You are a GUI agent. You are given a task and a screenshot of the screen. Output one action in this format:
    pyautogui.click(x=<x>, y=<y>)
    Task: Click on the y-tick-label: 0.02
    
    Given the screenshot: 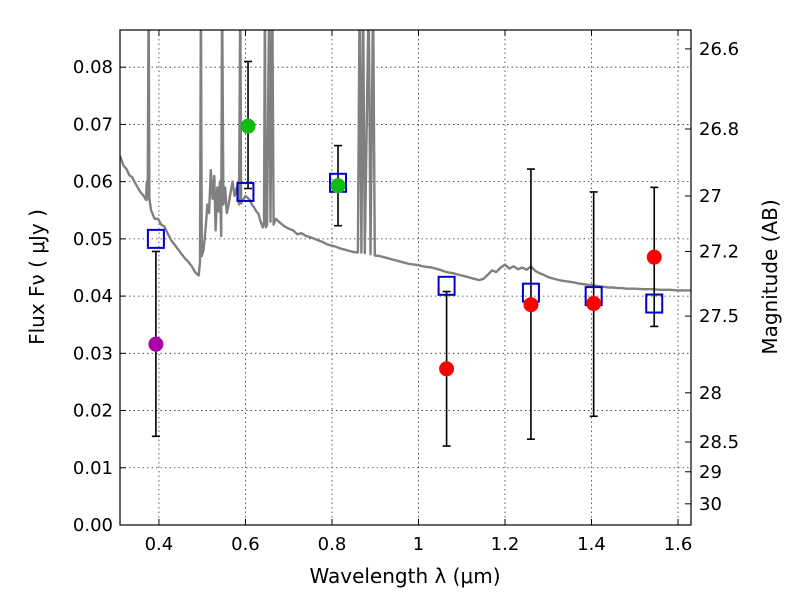 What is the action you would take?
    pyautogui.click(x=93, y=411)
    